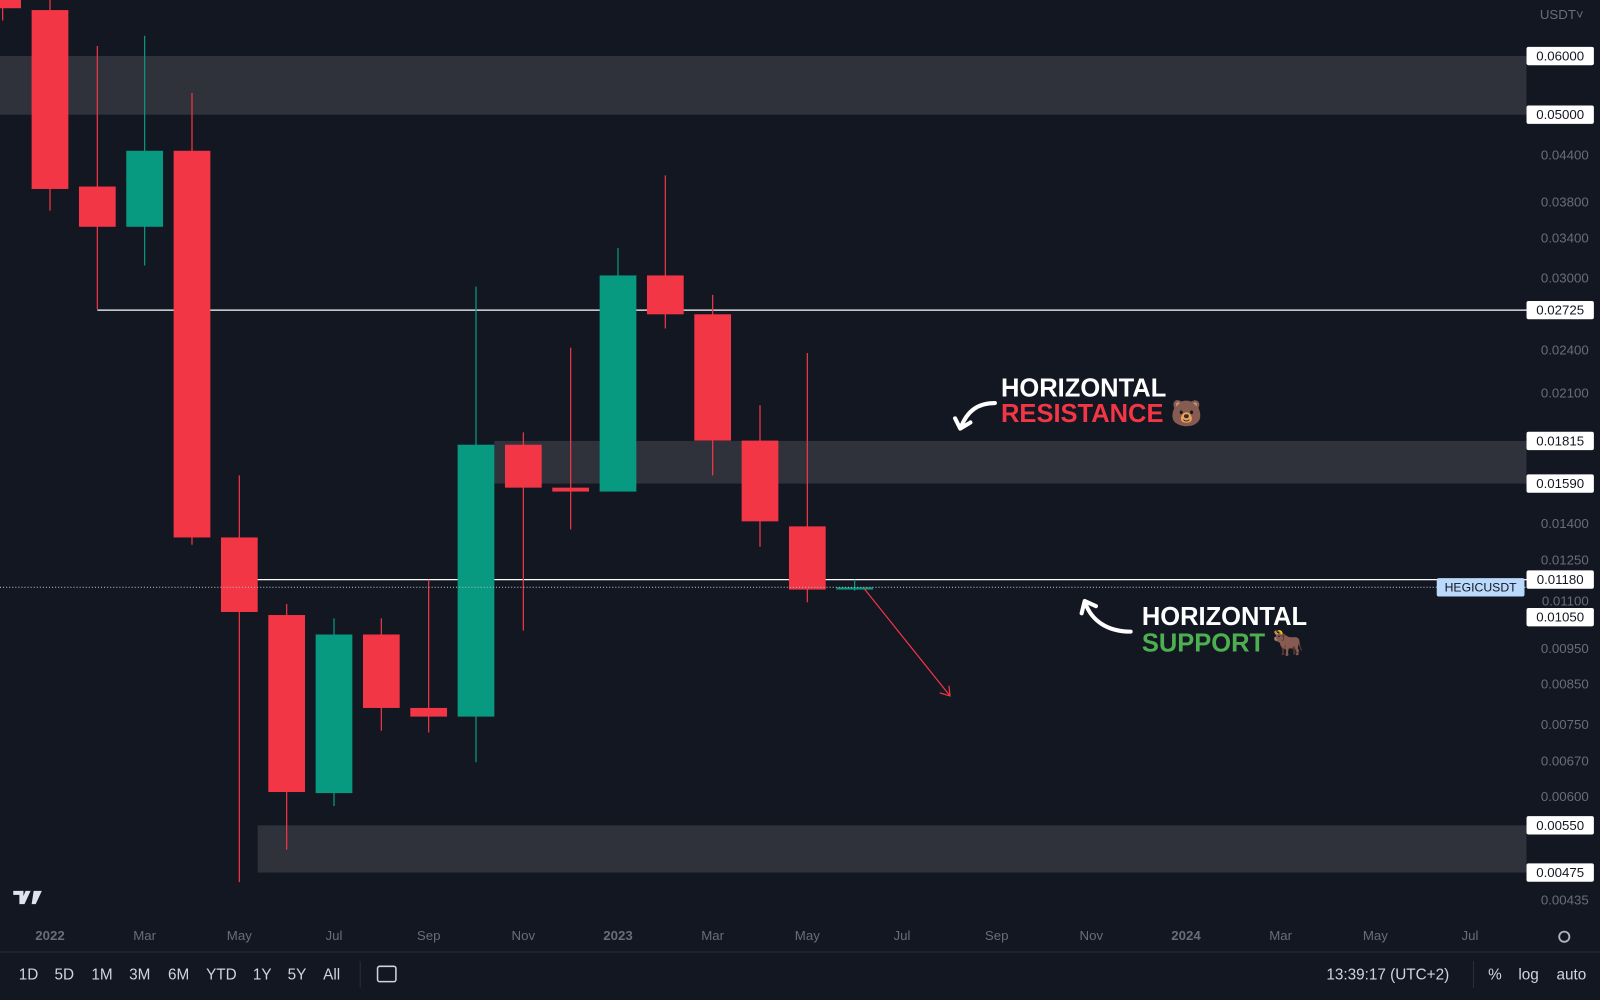 Image resolution: width=1600 pixels, height=1000 pixels. I want to click on range-button: YTD, so click(221, 975).